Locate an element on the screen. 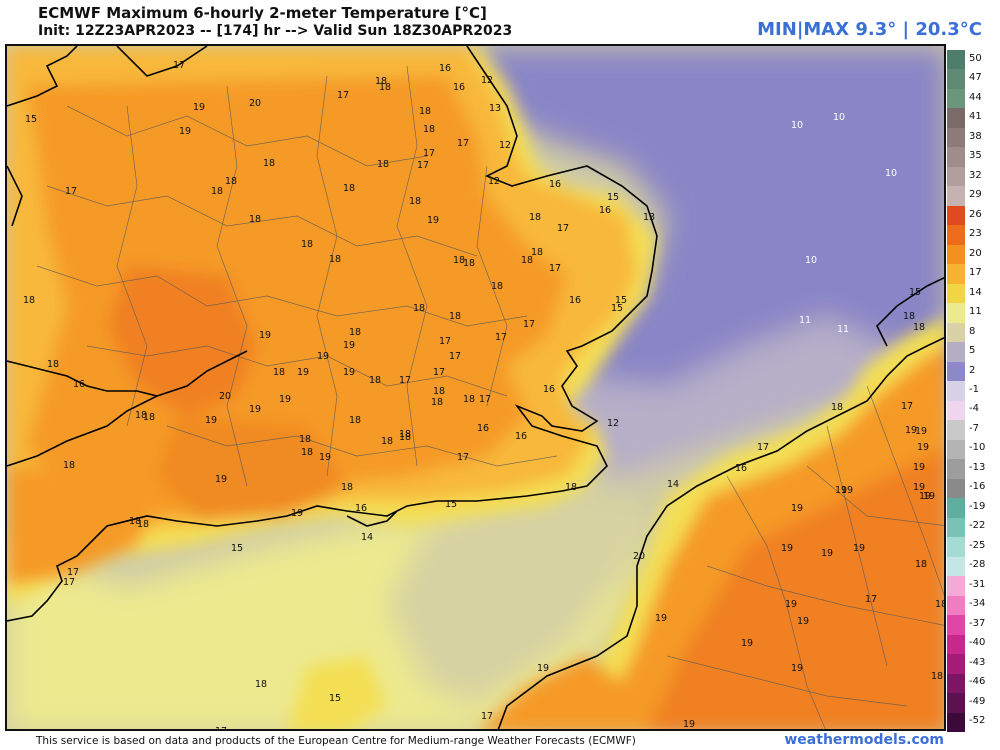 The height and width of the screenshot is (750, 1000). scale-label: -49 is located at coordinates (977, 701).